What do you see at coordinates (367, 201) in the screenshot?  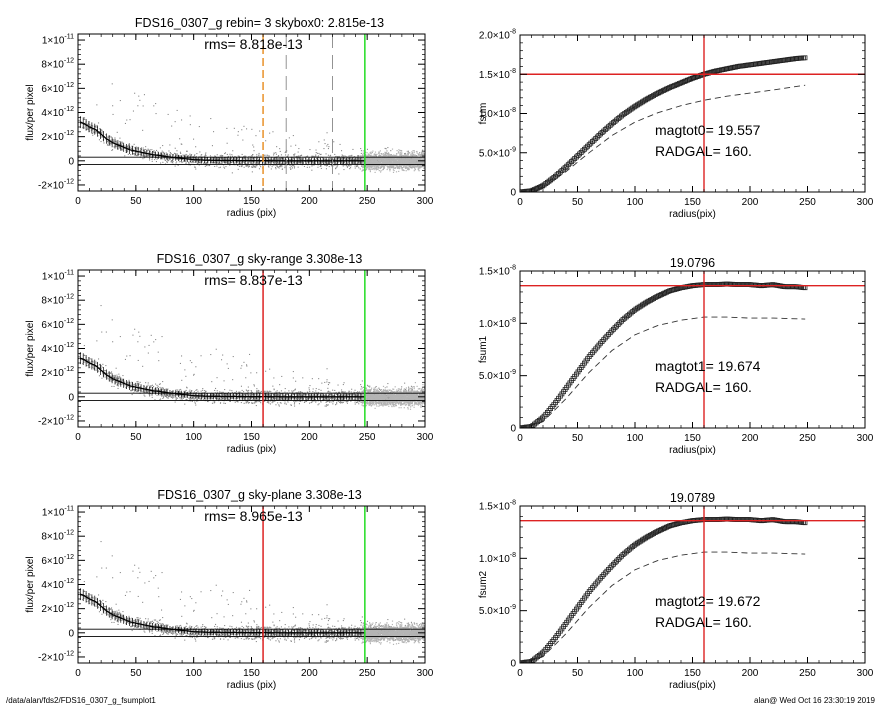 I see `x-tick-label: 250` at bounding box center [367, 201].